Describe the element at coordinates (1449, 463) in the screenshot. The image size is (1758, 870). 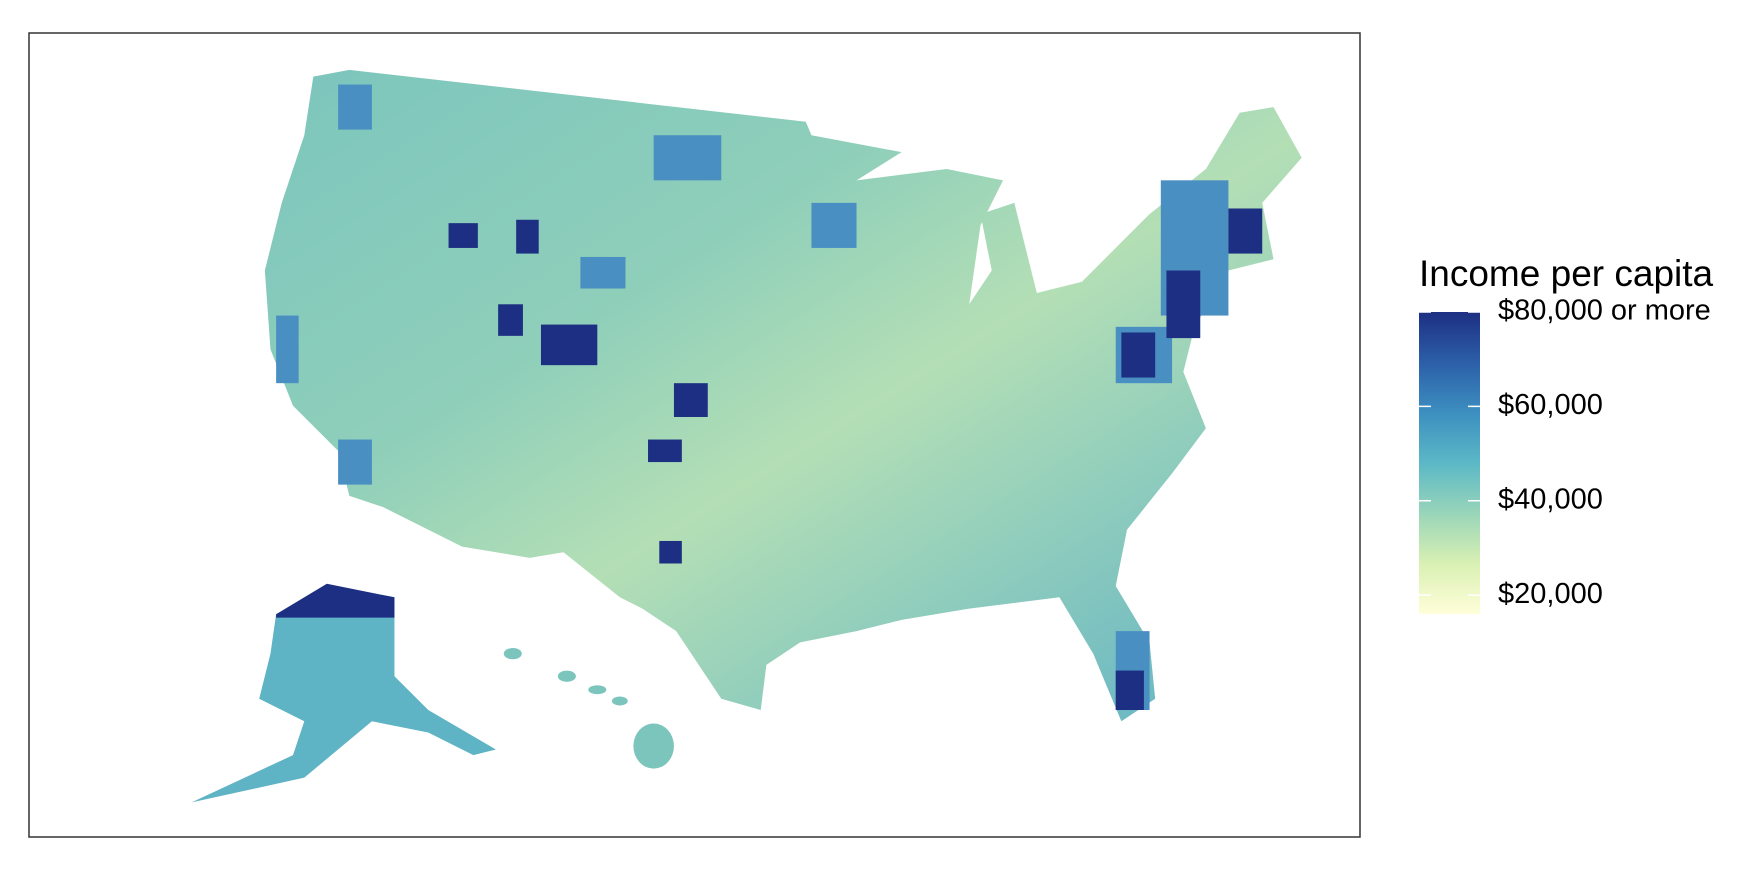
I see `colorbar` at that location.